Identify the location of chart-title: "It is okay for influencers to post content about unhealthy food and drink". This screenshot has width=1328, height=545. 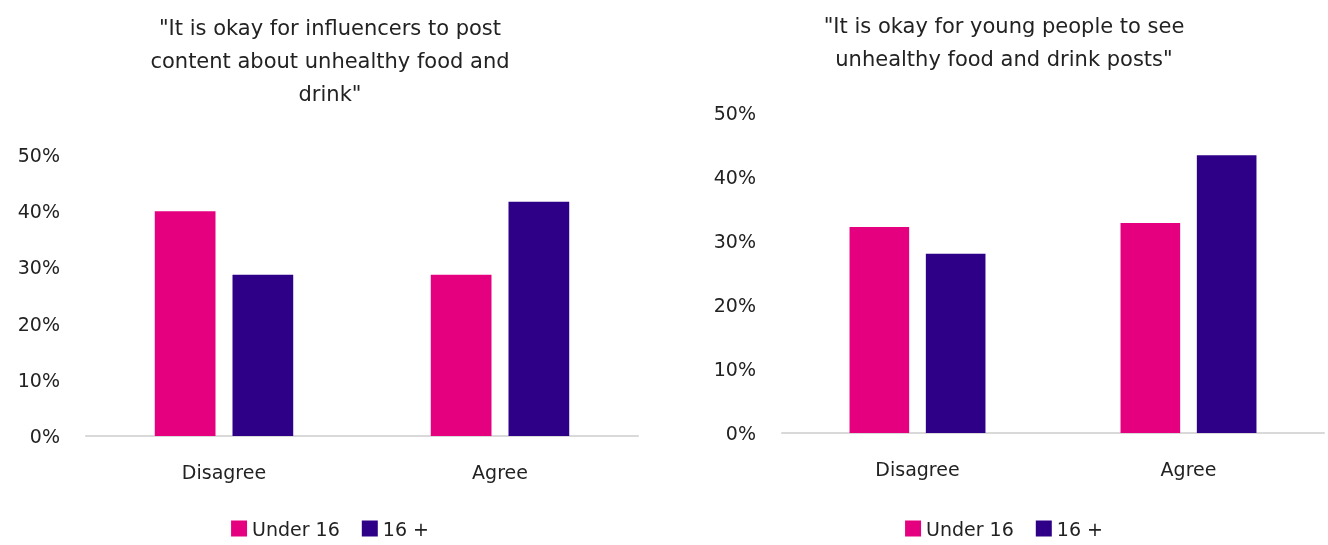
(330, 60).